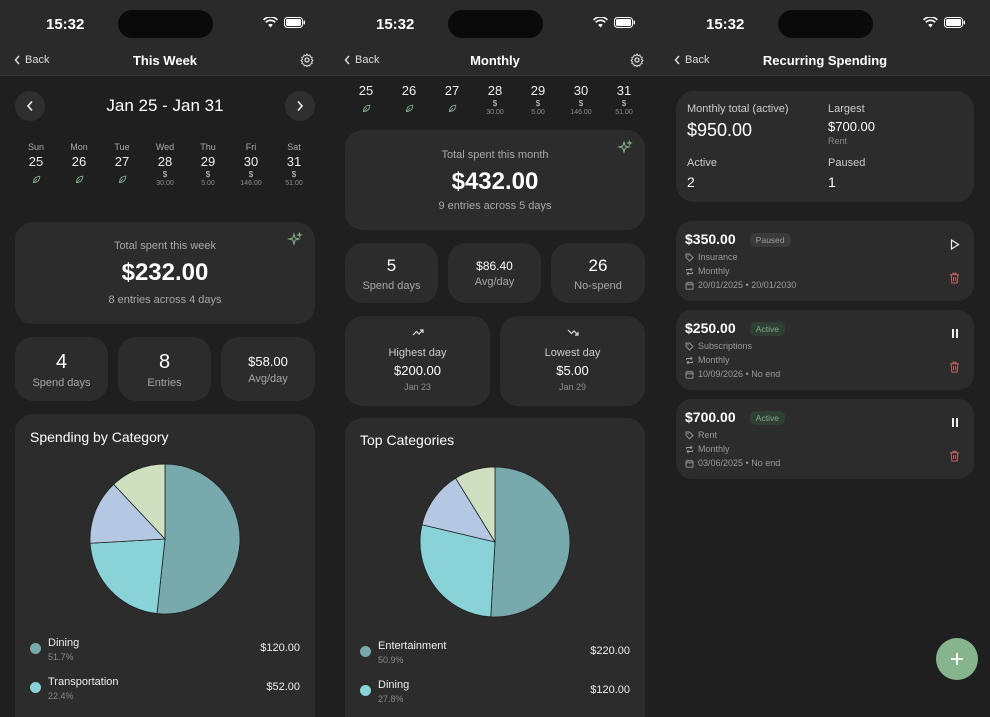 The width and height of the screenshot is (990, 717). I want to click on day-column: 31 $51.00, so click(624, 98).